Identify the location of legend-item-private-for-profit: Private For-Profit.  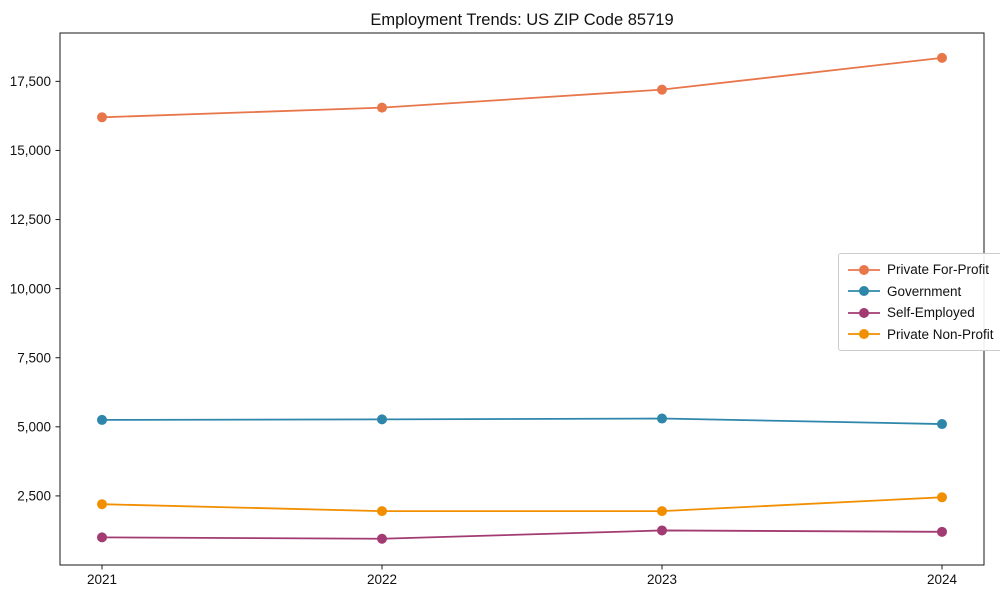
(921, 270).